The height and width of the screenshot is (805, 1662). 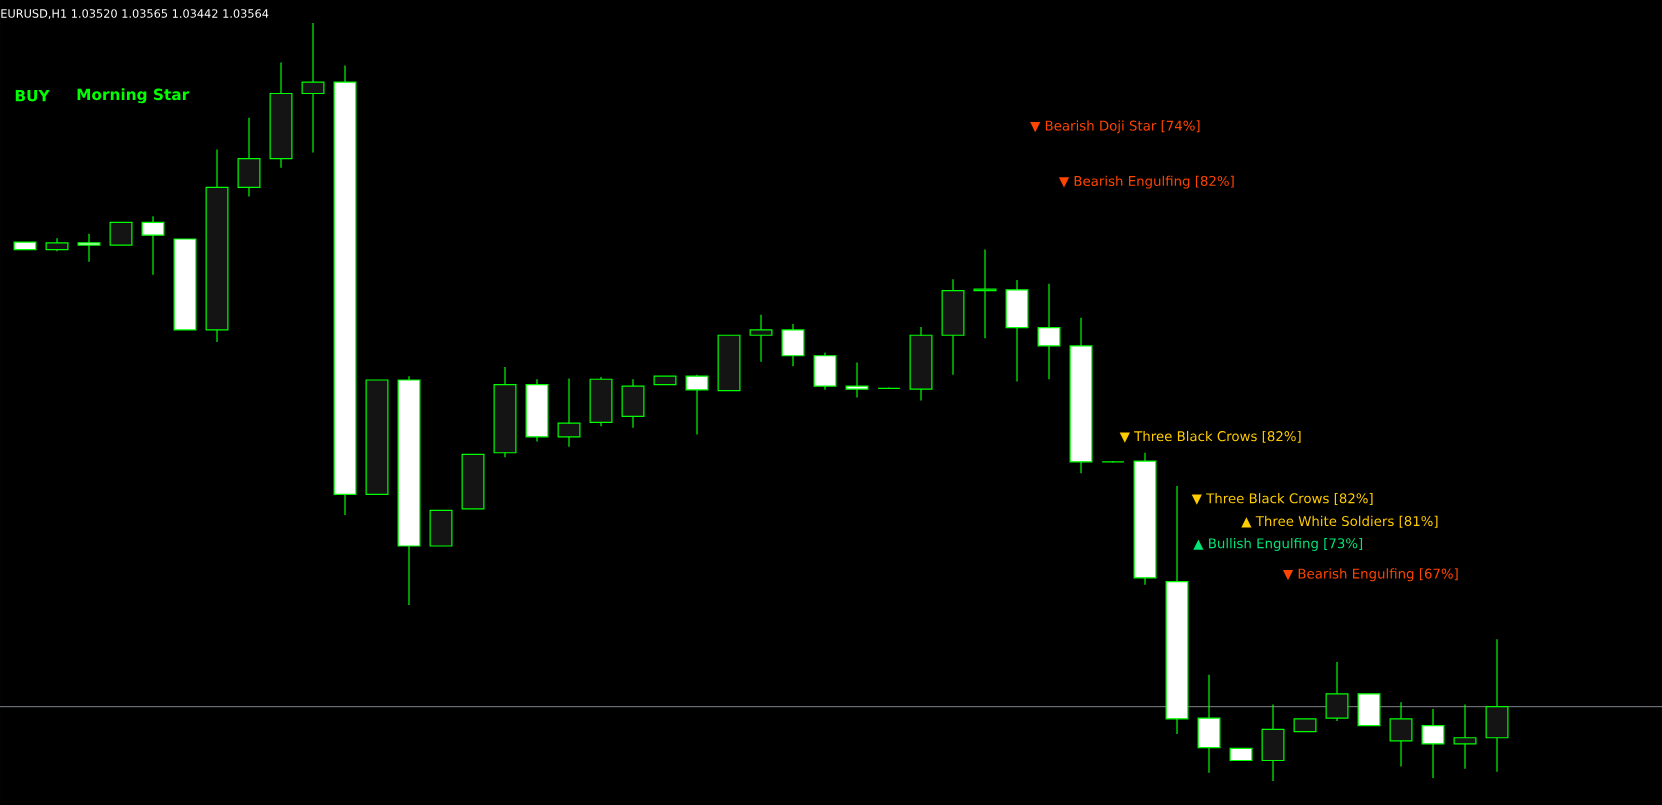 I want to click on annotation: ▲ Bullish Engulfing [73%], so click(x=1278, y=544).